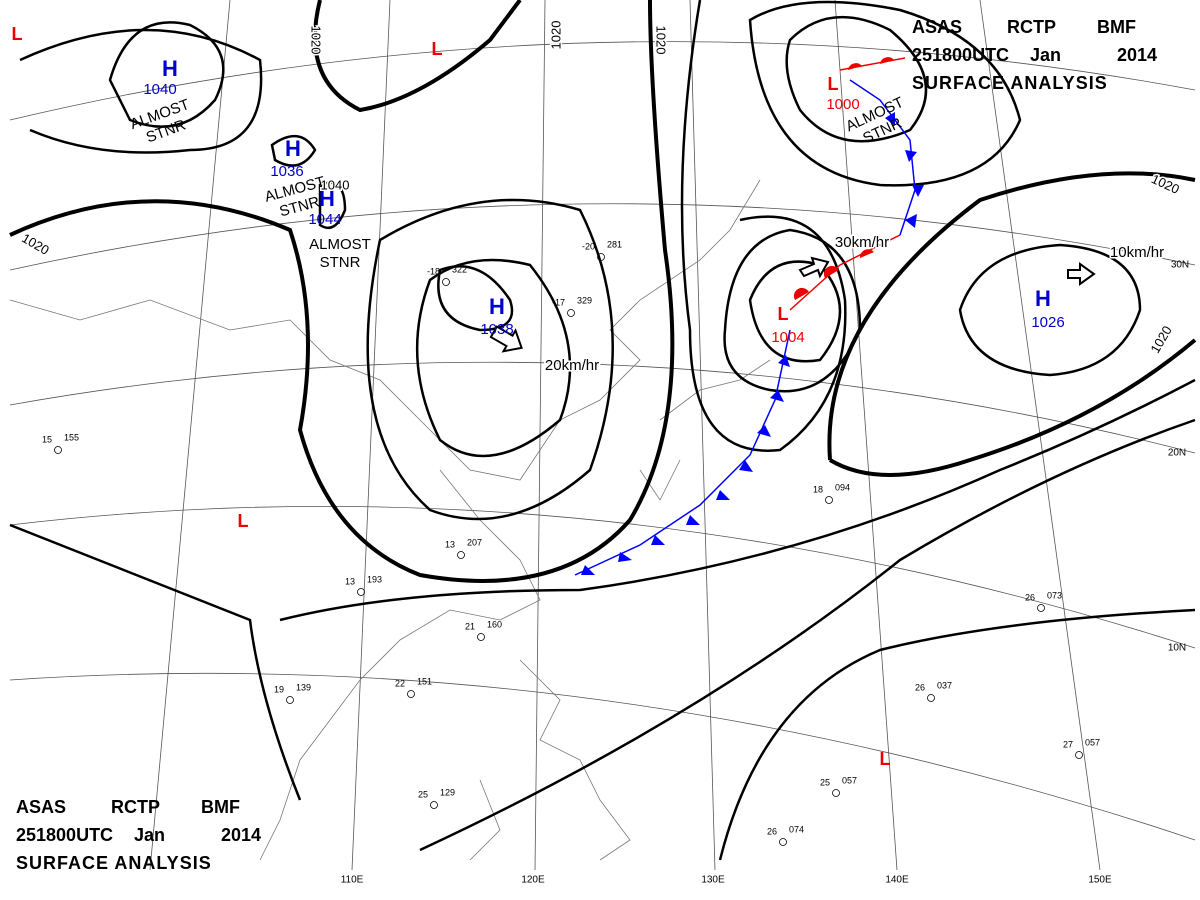 This screenshot has height=900, width=1200. Describe the element at coordinates (1047, 322) in the screenshot. I see `center-pressure: 1026` at that location.